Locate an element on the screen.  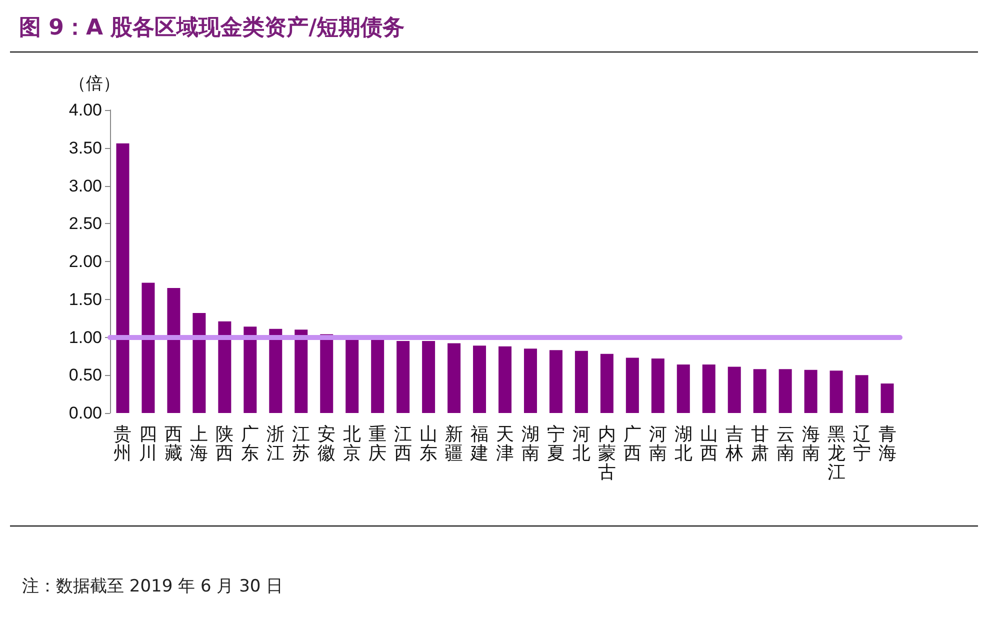
x-tick-label: 云南 is located at coordinates (785, 444).